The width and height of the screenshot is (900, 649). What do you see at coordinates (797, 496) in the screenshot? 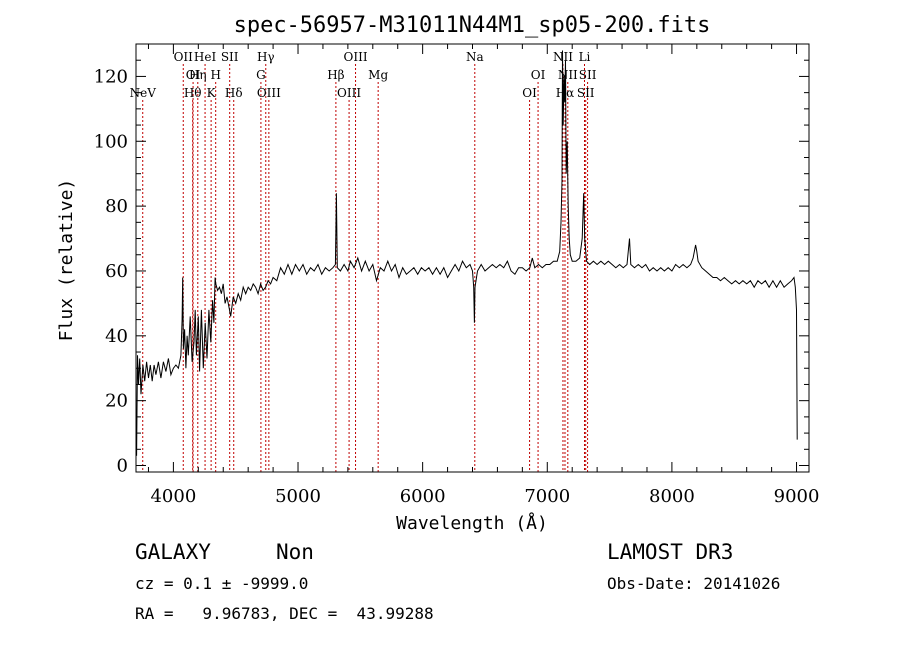
I see `x-tick-label: 9000` at bounding box center [797, 496].